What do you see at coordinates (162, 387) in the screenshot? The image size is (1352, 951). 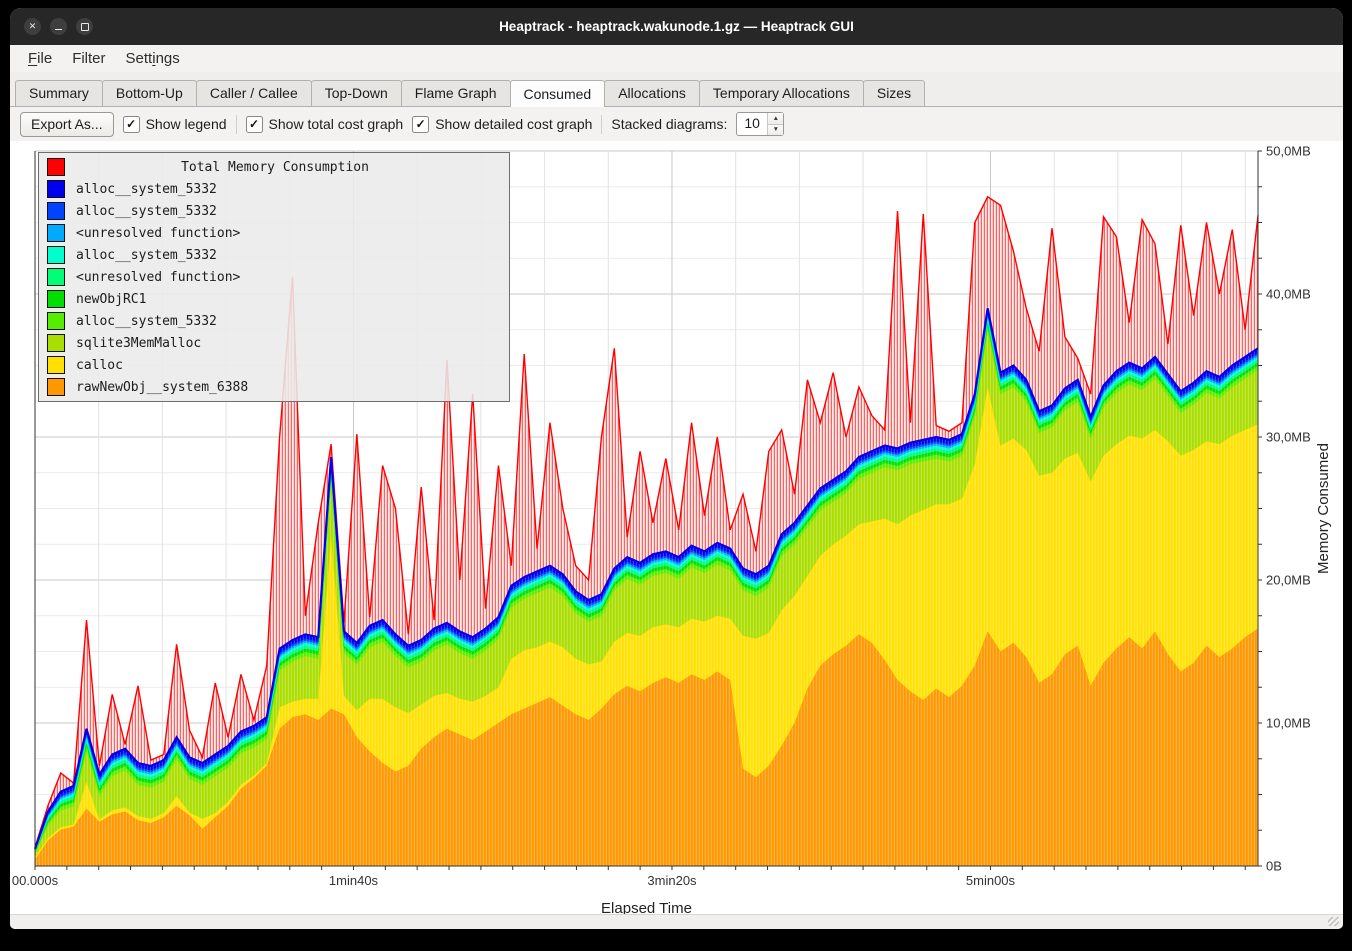 I see `legend-label: rawNewObj__system_6388` at bounding box center [162, 387].